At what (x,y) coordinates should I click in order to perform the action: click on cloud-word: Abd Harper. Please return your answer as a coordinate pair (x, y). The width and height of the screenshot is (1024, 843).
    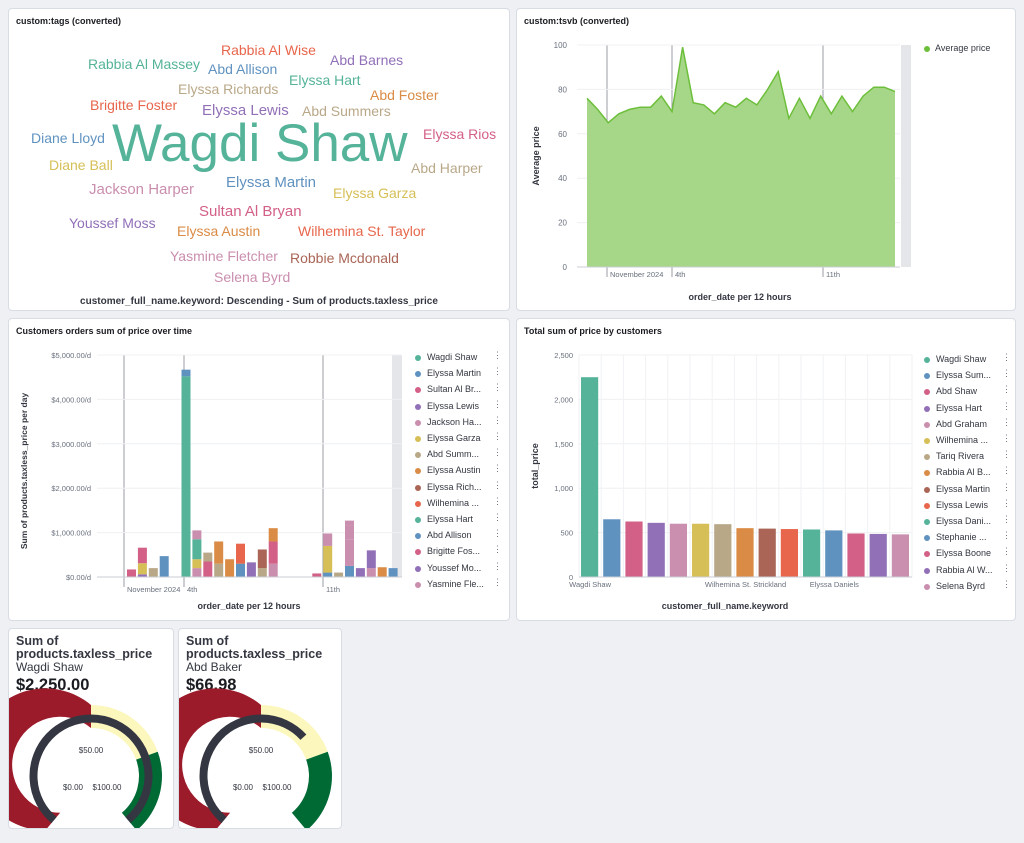
    Looking at the image, I should click on (447, 168).